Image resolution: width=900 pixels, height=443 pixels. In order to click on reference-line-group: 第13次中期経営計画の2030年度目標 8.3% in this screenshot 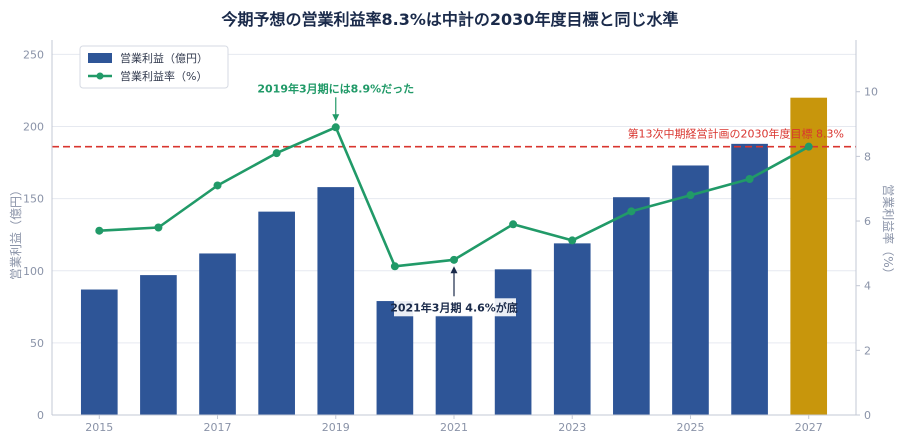, I will do `click(454, 137)`.